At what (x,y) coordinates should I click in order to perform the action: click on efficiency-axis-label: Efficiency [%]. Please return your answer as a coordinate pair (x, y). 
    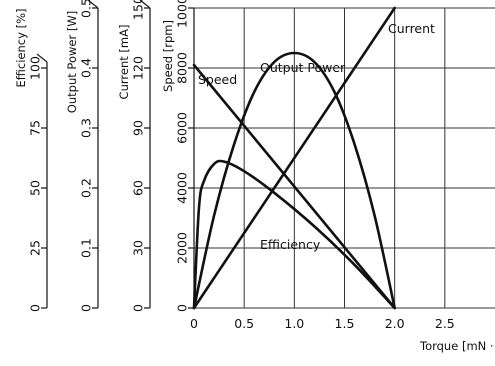
    Looking at the image, I should click on (21, 48).